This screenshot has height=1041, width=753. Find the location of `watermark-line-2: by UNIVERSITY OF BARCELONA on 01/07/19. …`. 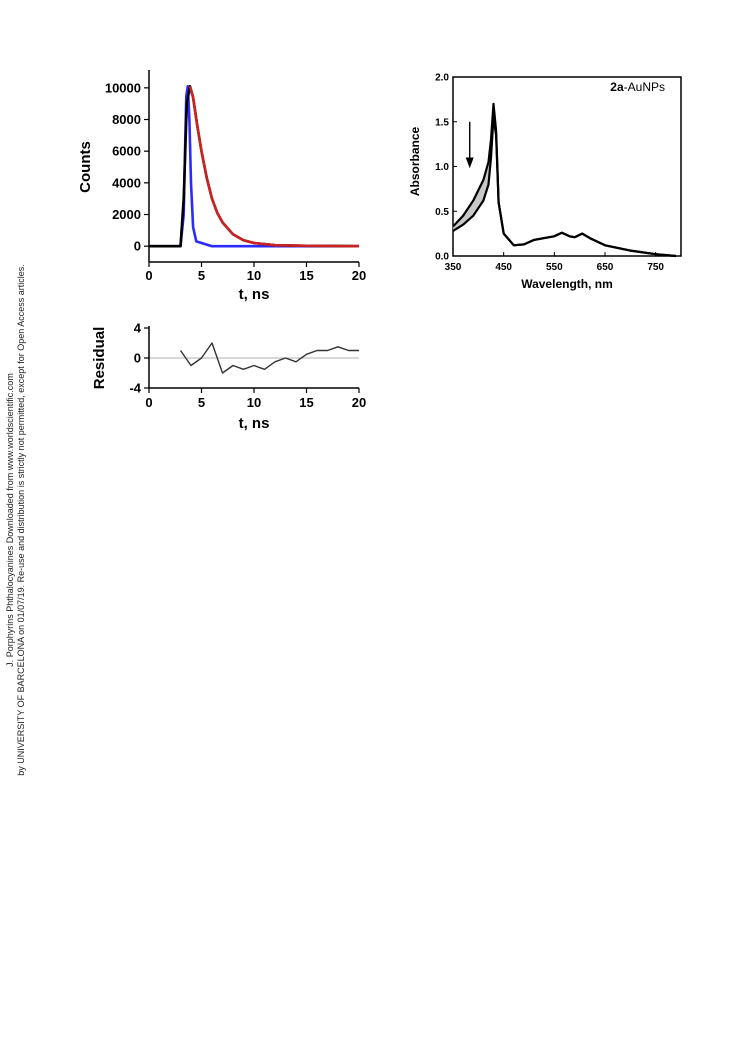

watermark-line-2: by UNIVERSITY OF BARCELONA on 01/07/19. … is located at coordinates (21, 520).